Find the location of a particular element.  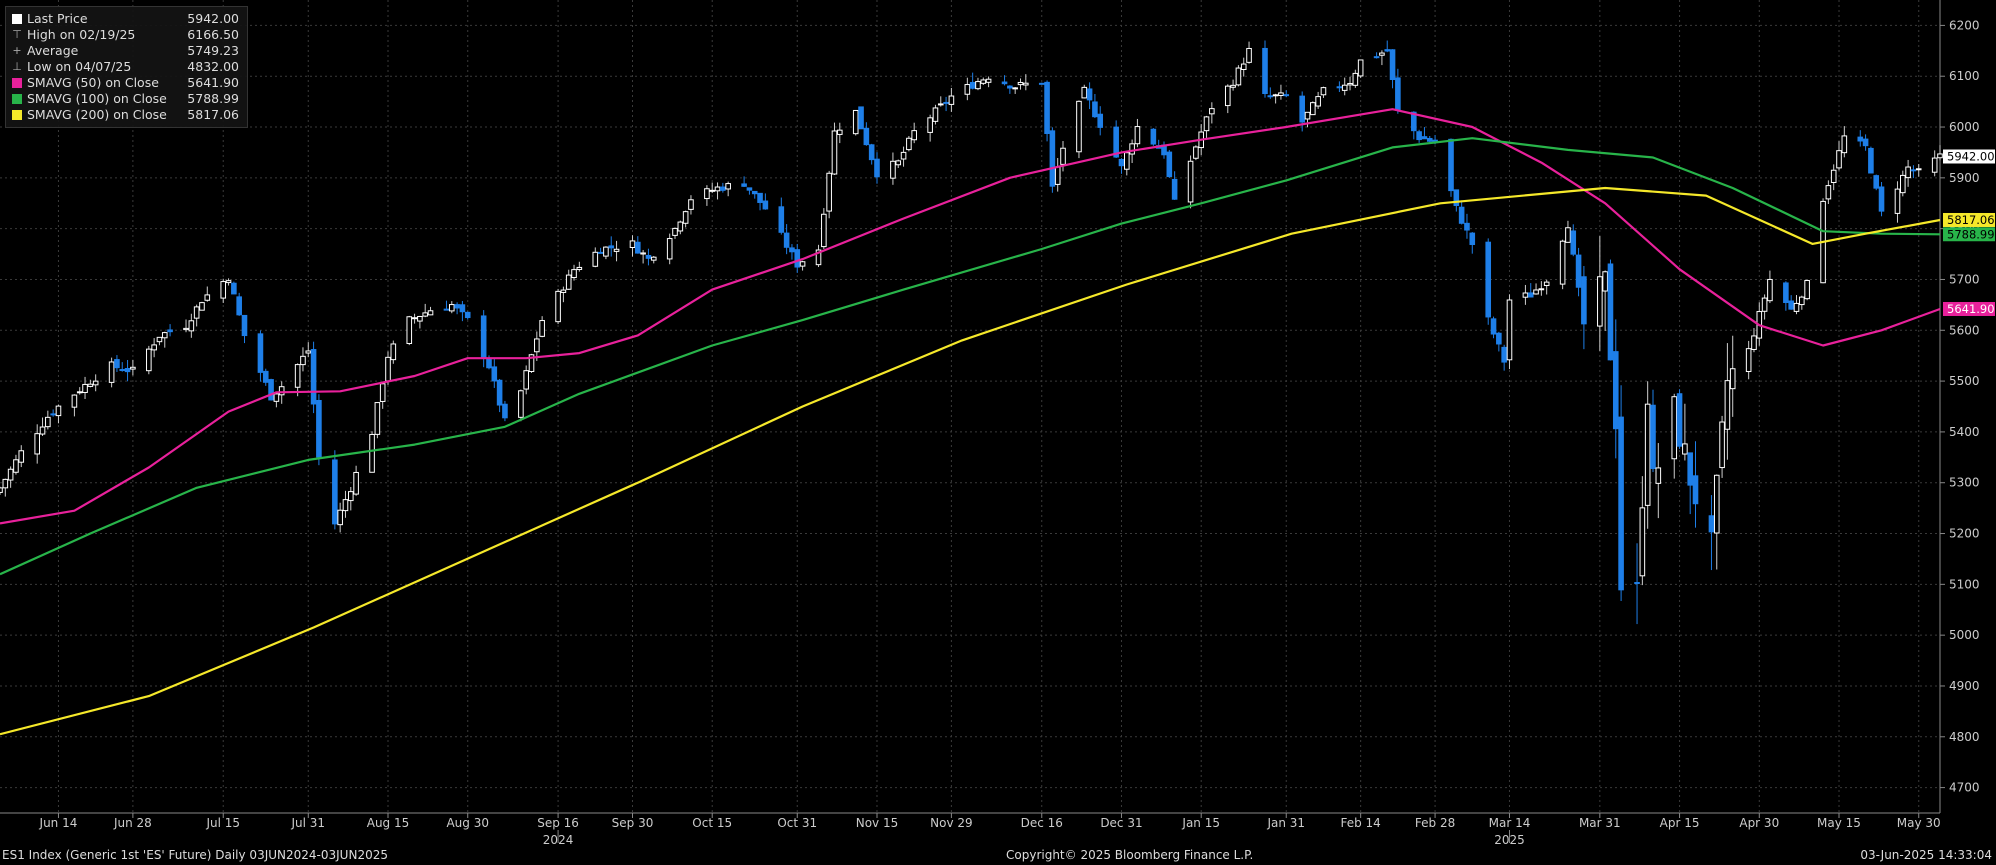

x-tick-label: Oct 15 is located at coordinates (712, 823).